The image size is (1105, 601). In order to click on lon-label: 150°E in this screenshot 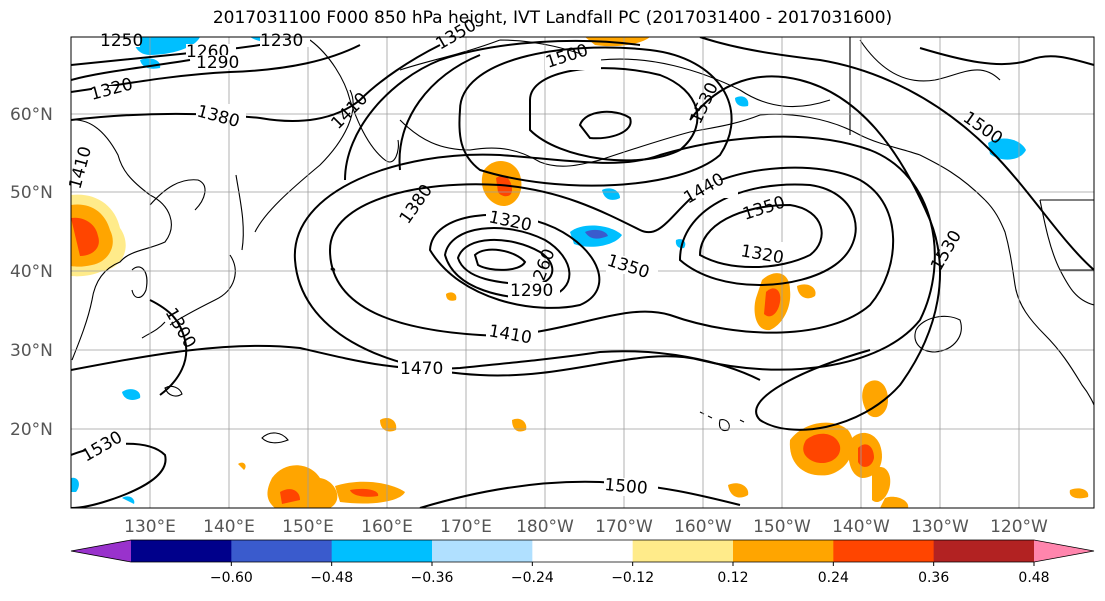, I will do `click(308, 527)`.